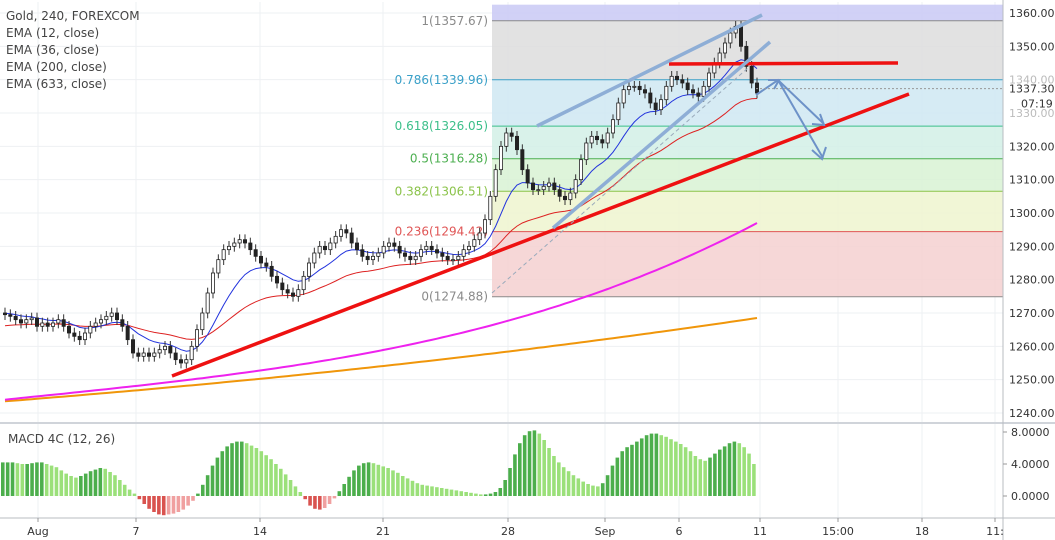 This screenshot has width=1055, height=540. What do you see at coordinates (661, 135) in the screenshot?
I see `channel-lower-line` at bounding box center [661, 135].